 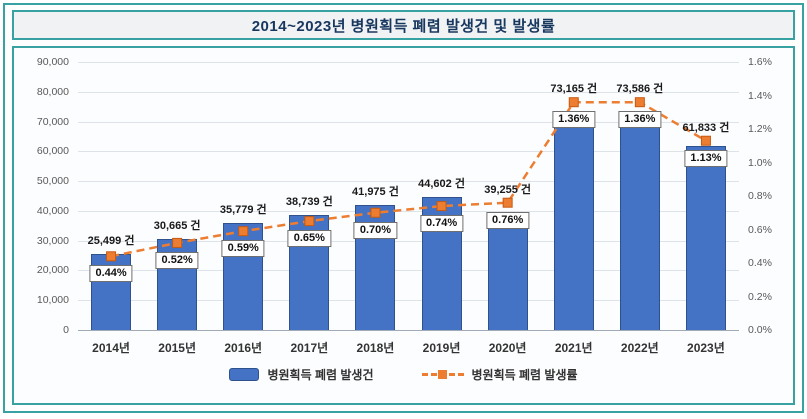 I want to click on rate-value-label: 0.76%, so click(x=508, y=220).